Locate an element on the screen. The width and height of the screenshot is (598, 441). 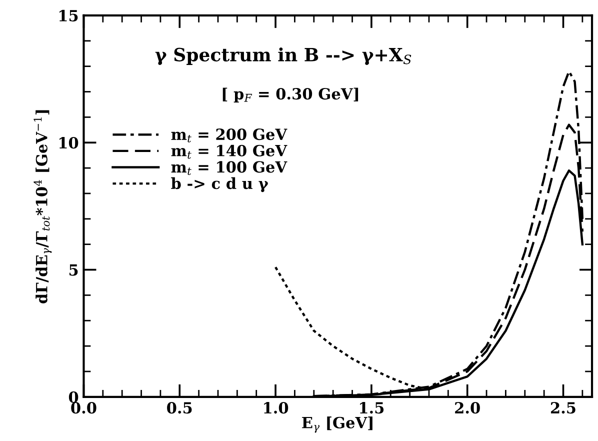
text: [ p$_{F}$ = 0.30 GeV] is located at coordinates (290, 95).